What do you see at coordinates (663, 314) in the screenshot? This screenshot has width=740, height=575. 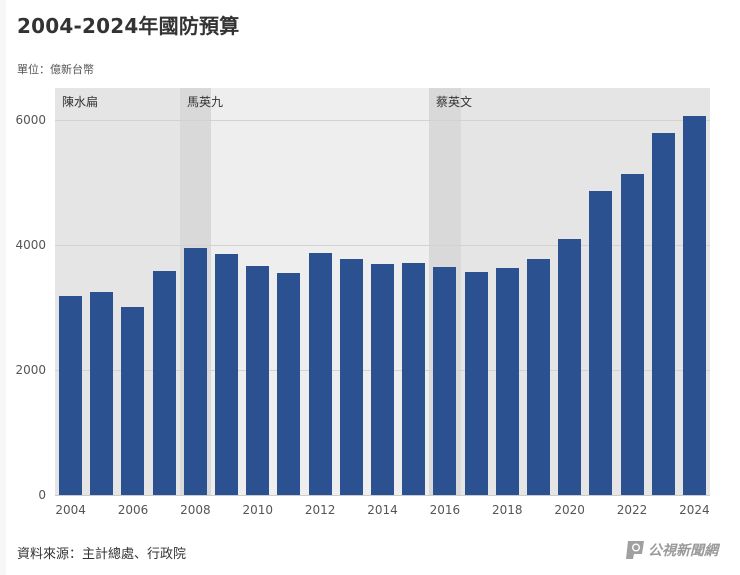 I see `bar-2023` at bounding box center [663, 314].